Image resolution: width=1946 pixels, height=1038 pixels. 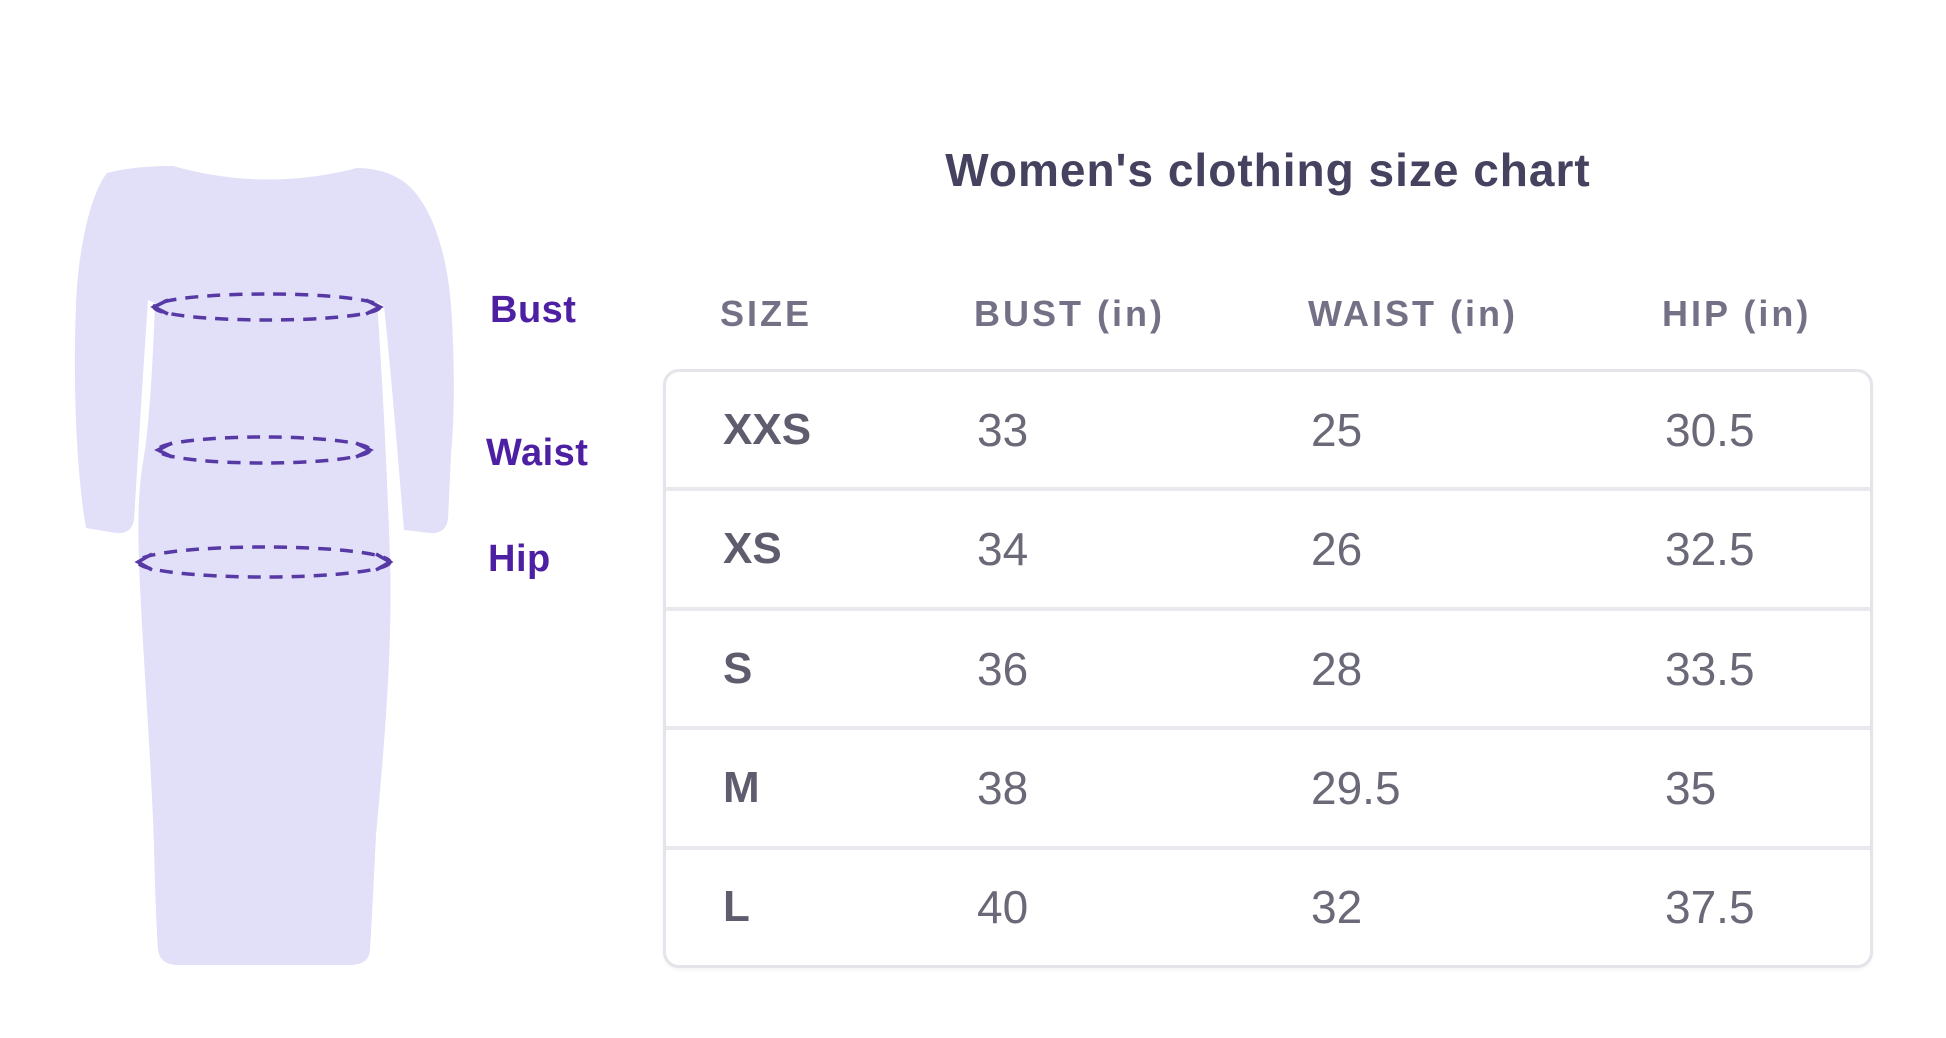 What do you see at coordinates (1691, 787) in the screenshot?
I see `hip-cell: 35` at bounding box center [1691, 787].